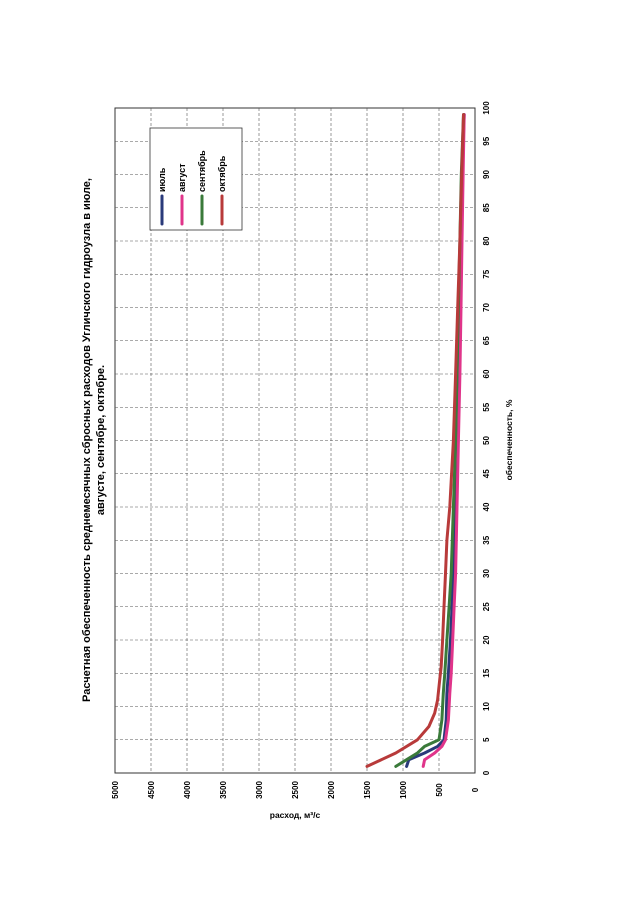 The width and height of the screenshot is (640, 905). I want to click on y-tick-label: 0, so click(475, 789).